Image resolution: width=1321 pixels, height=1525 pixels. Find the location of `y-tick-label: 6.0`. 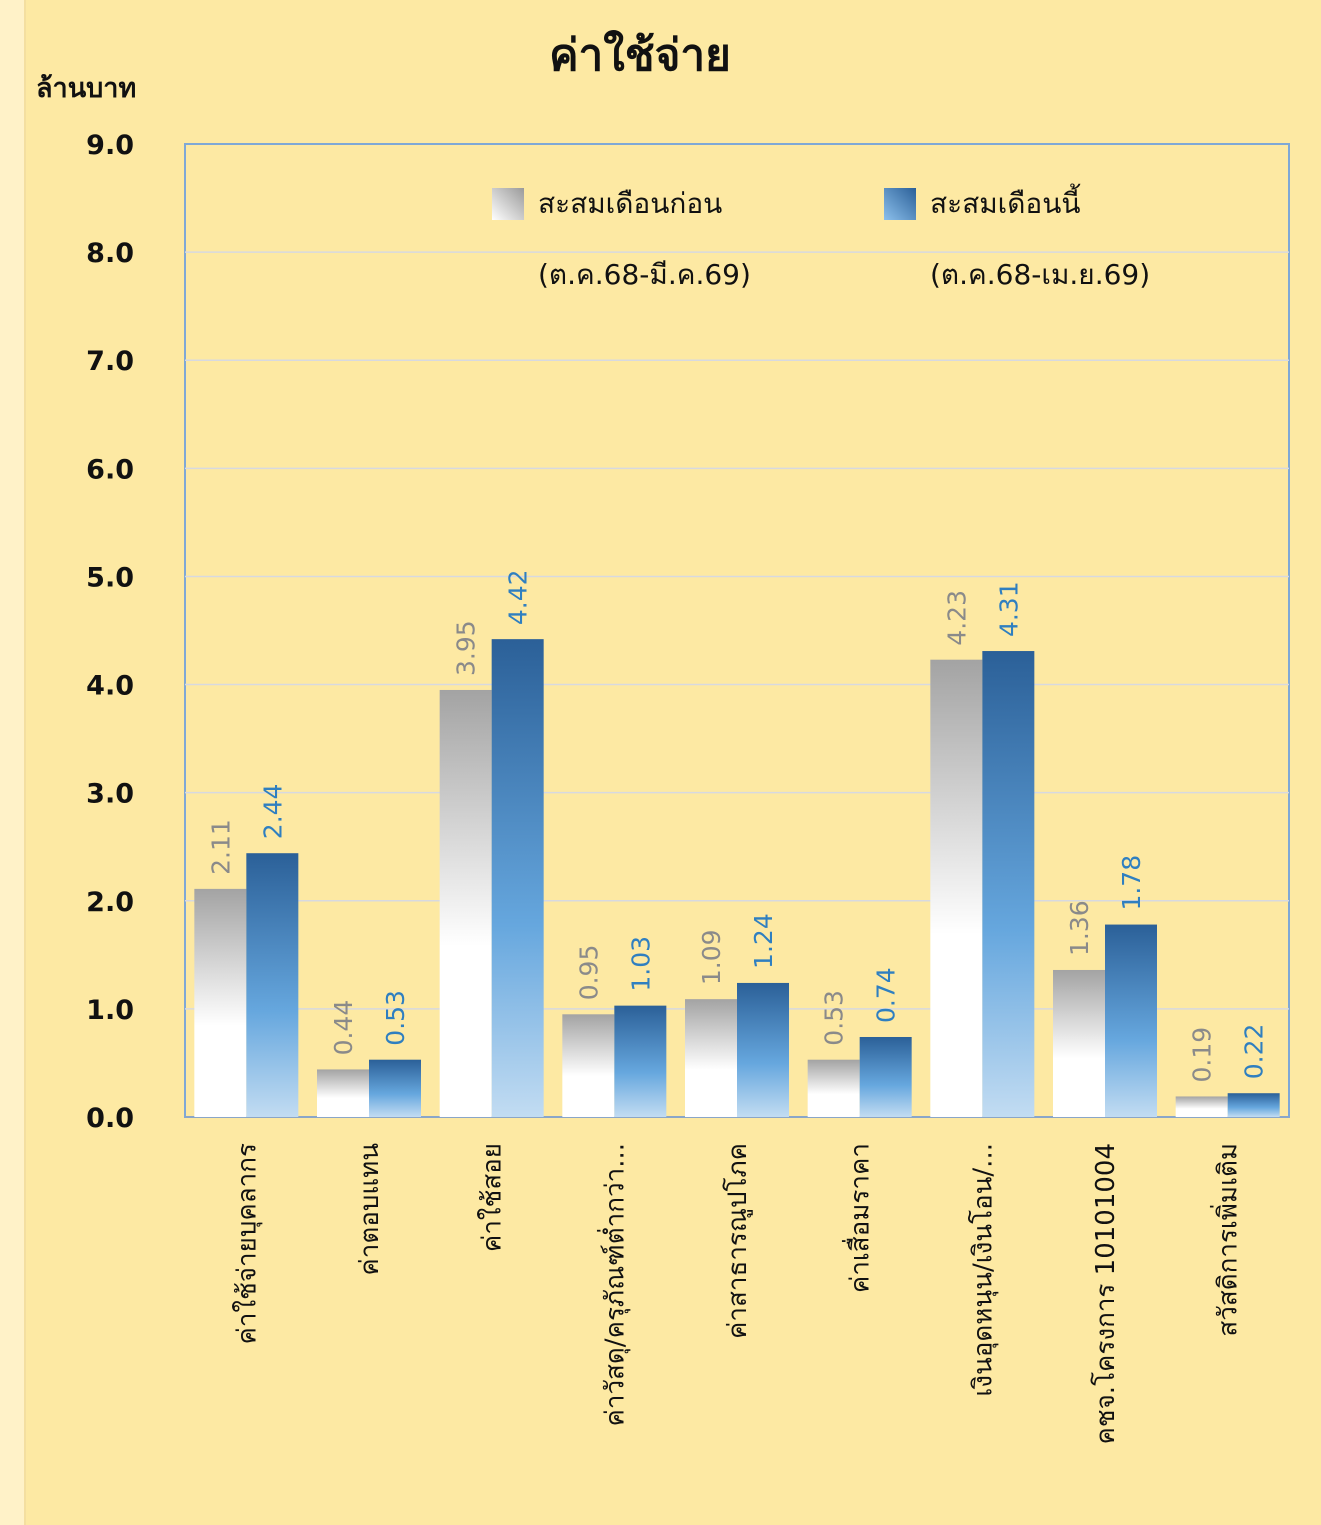

y-tick-label: 6.0 is located at coordinates (110, 469).